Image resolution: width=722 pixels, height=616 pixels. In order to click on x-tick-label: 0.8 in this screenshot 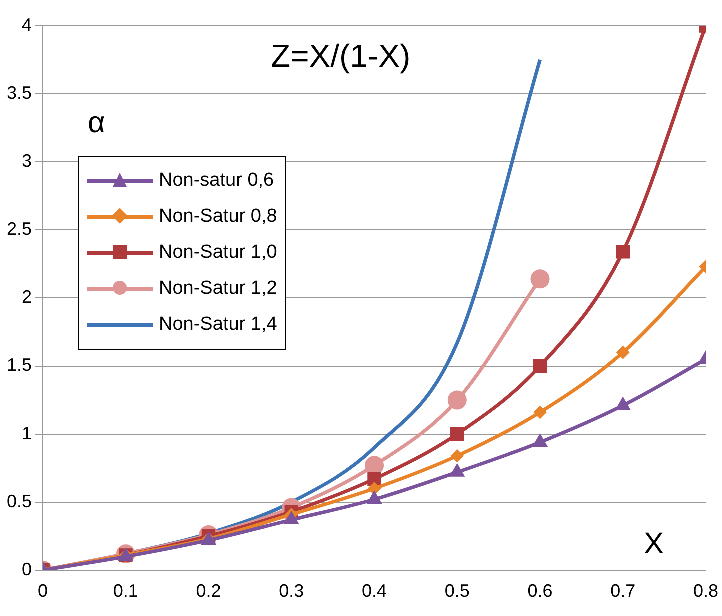, I will do `click(706, 591)`.